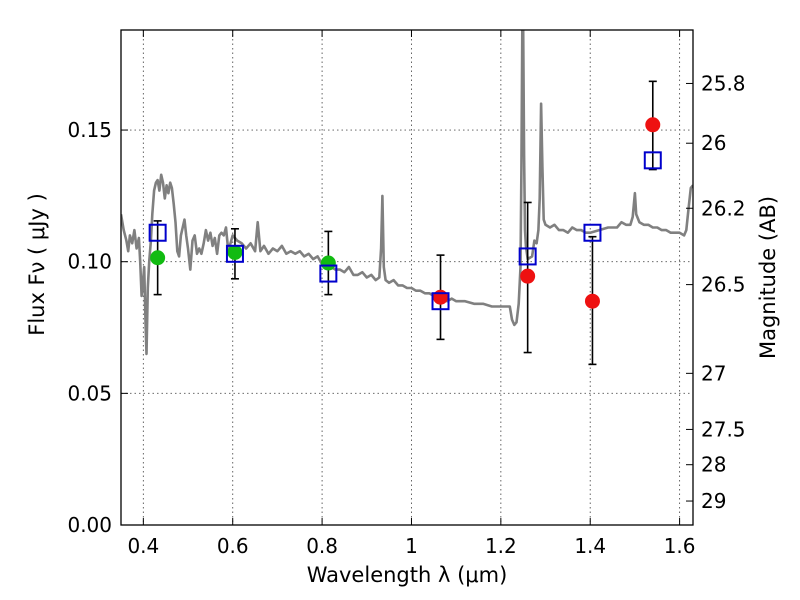  What do you see at coordinates (233, 546) in the screenshot?
I see `x-tick-label: 0.6` at bounding box center [233, 546].